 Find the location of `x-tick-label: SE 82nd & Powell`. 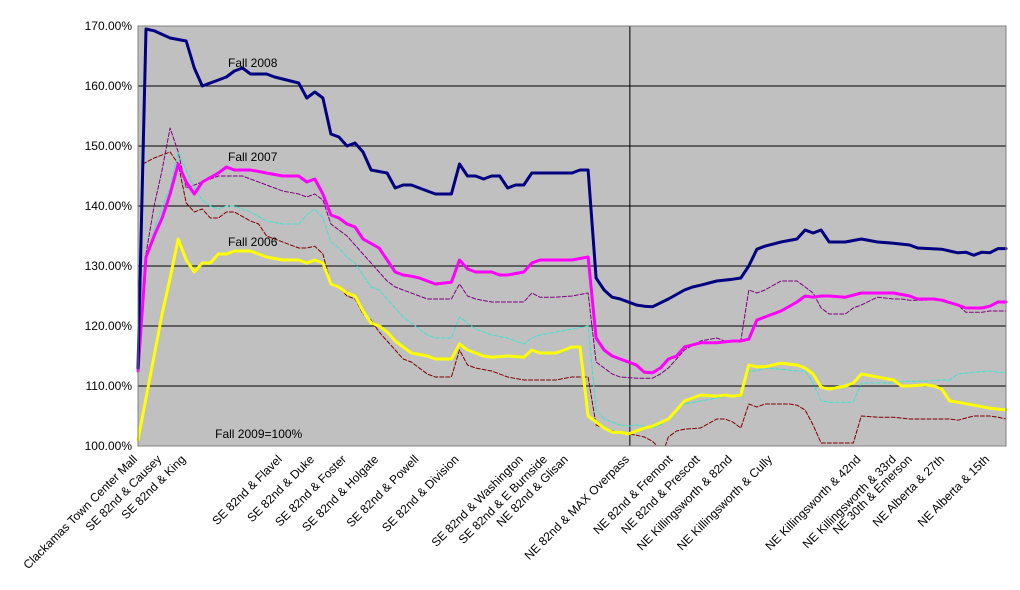

x-tick-label: SE 82nd & Powell is located at coordinates (383, 491).